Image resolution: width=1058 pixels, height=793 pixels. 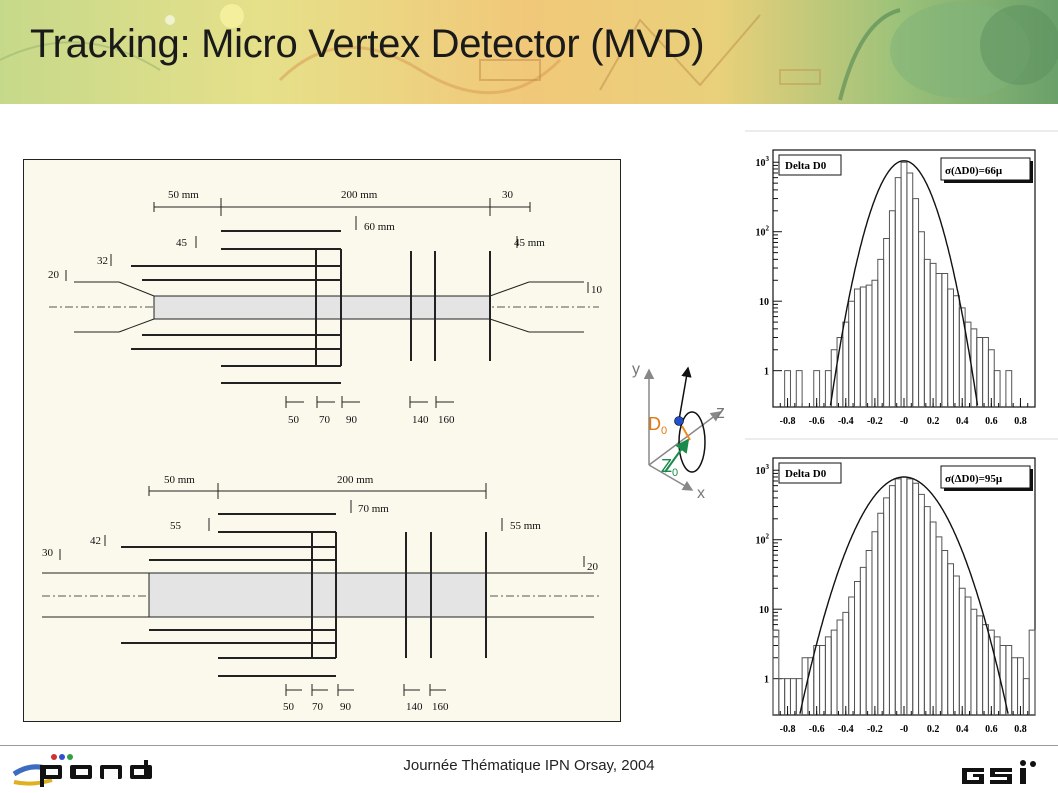 I want to click on dim-label: 55, so click(x=176, y=526).